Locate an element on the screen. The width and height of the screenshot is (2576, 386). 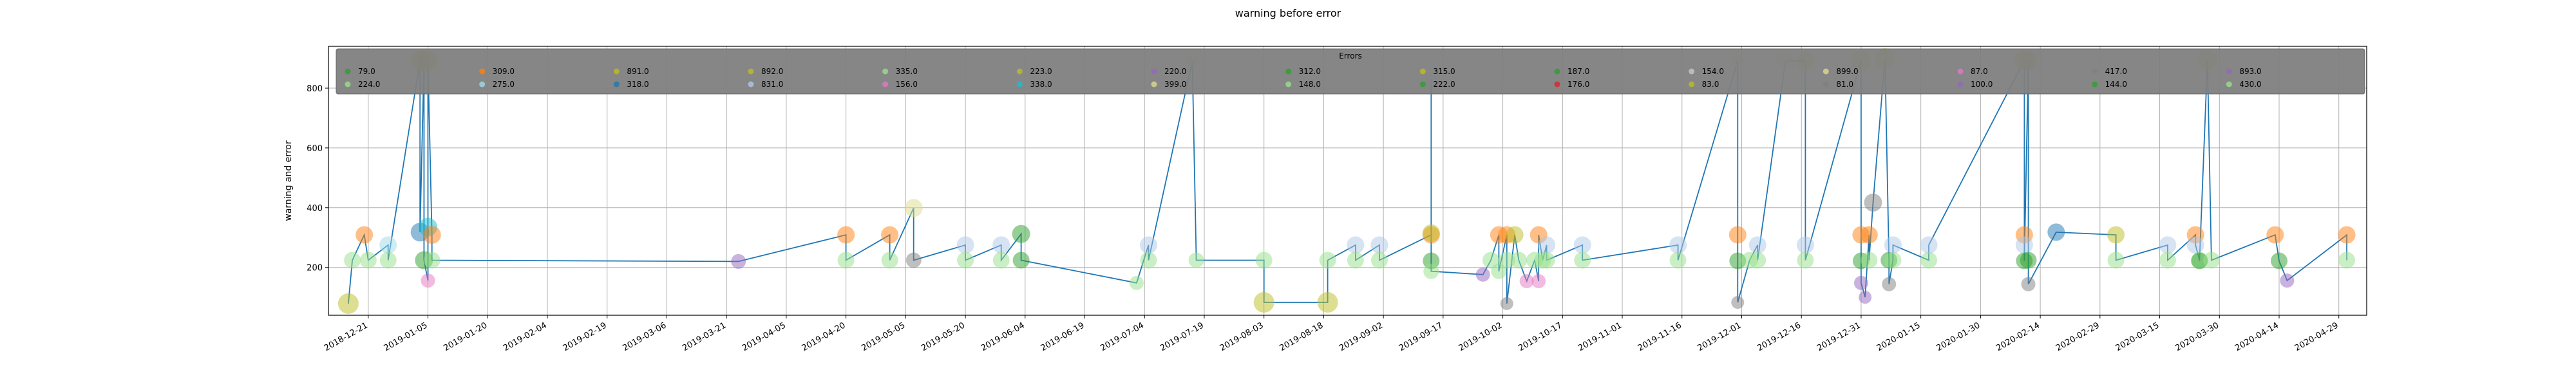
legend-label: 144.0 is located at coordinates (2116, 84).